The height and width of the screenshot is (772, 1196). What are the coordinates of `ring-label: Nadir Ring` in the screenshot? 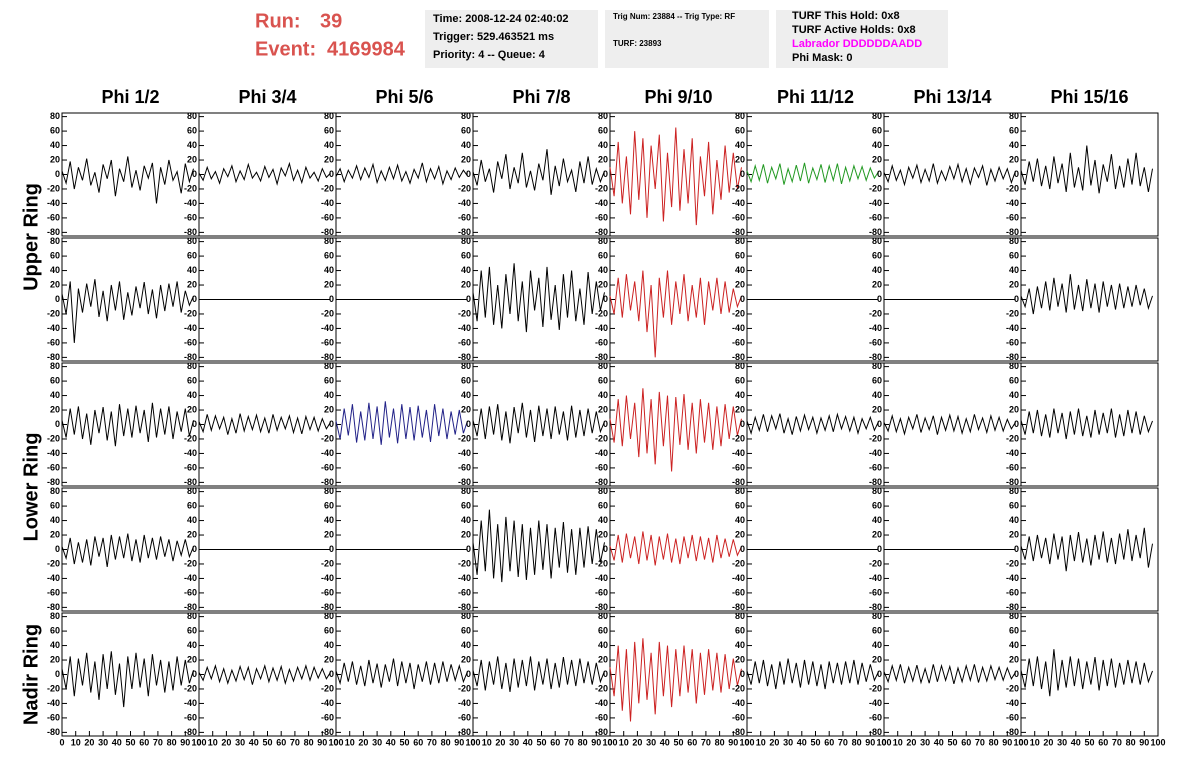 It's located at (31, 674).